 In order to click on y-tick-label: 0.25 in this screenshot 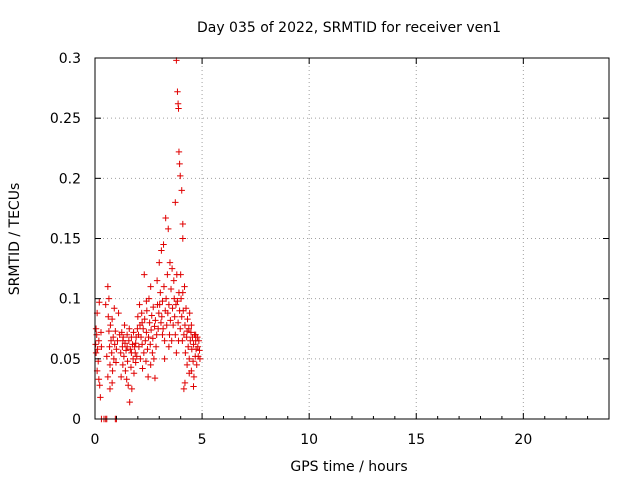, I will do `click(65, 119)`.